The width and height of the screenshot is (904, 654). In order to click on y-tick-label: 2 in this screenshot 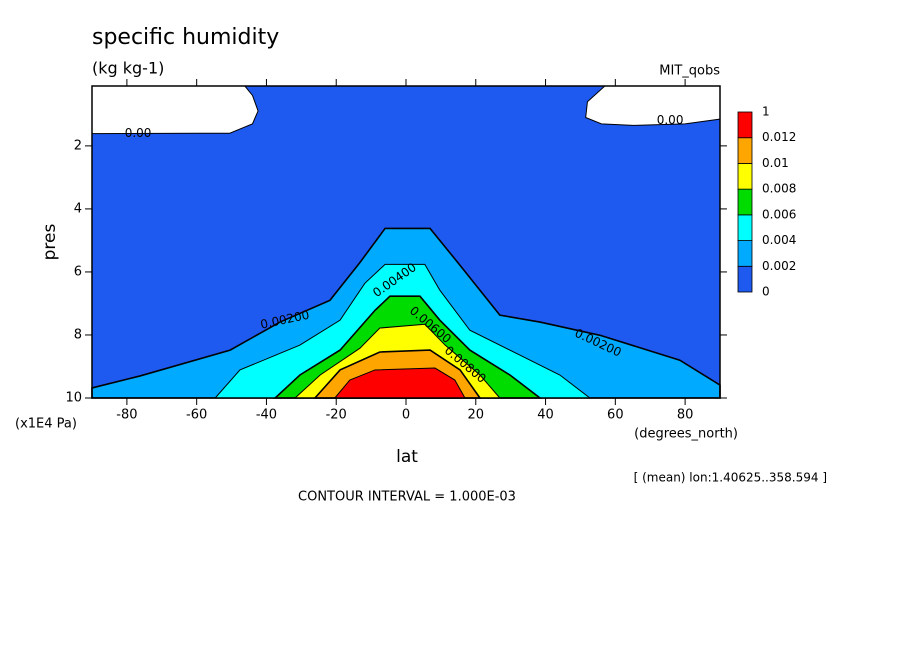, I will do `click(78, 145)`.